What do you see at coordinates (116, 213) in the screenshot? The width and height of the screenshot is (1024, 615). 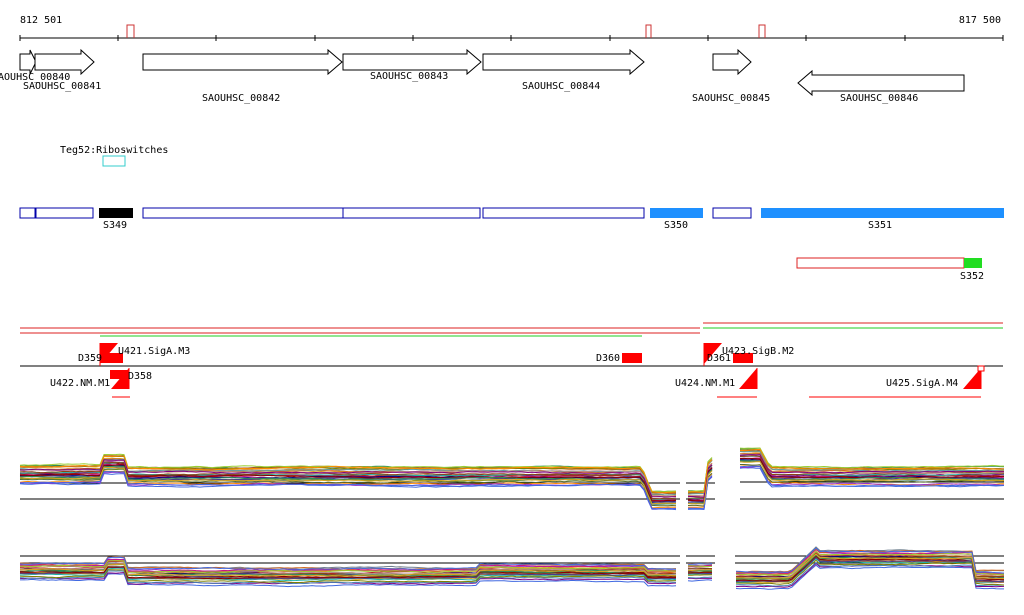 I see `segment-s349` at bounding box center [116, 213].